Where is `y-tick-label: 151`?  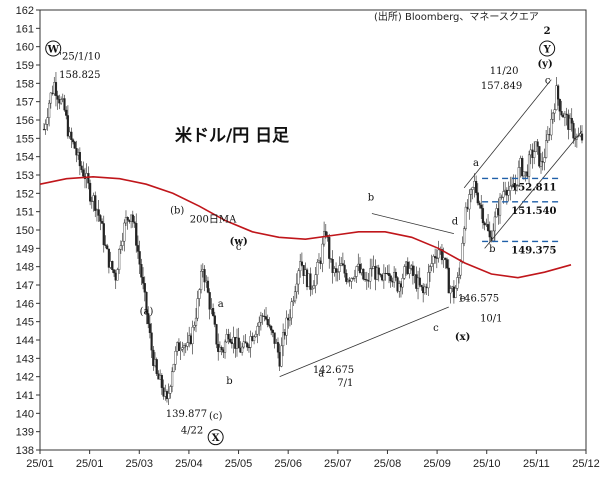
y-tick-label: 151 is located at coordinates (25, 213).